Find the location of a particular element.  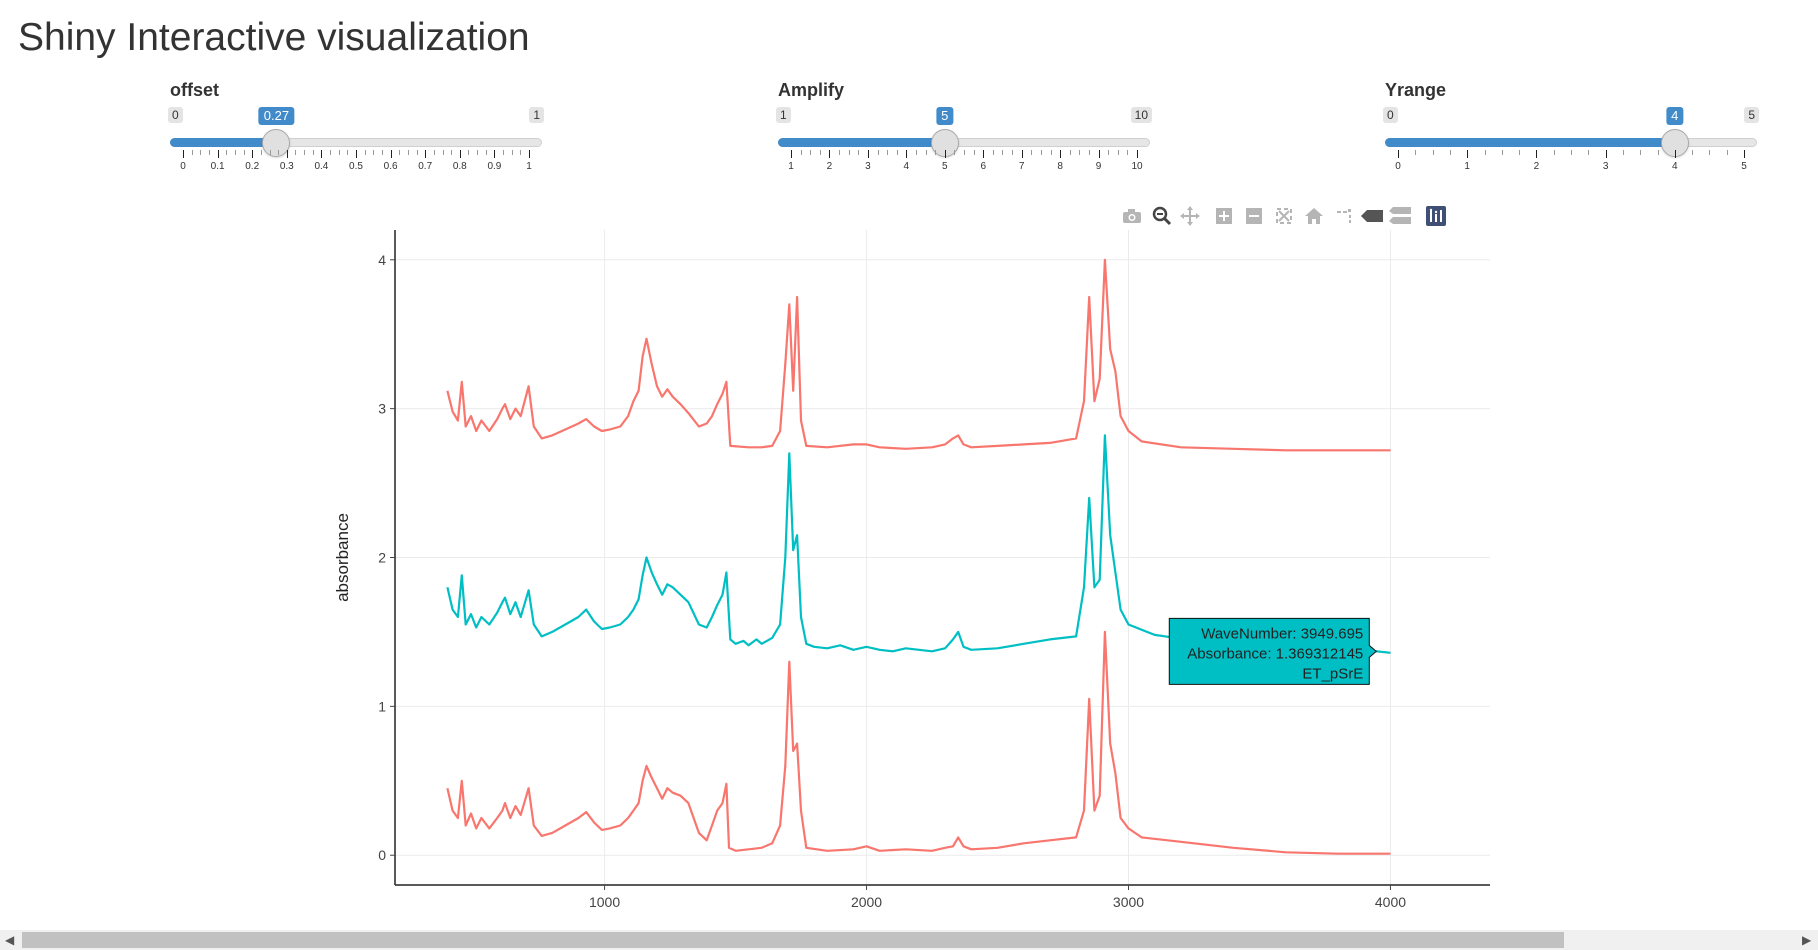

hover-tooltip-text: ET_pSrE is located at coordinates (1332, 673).